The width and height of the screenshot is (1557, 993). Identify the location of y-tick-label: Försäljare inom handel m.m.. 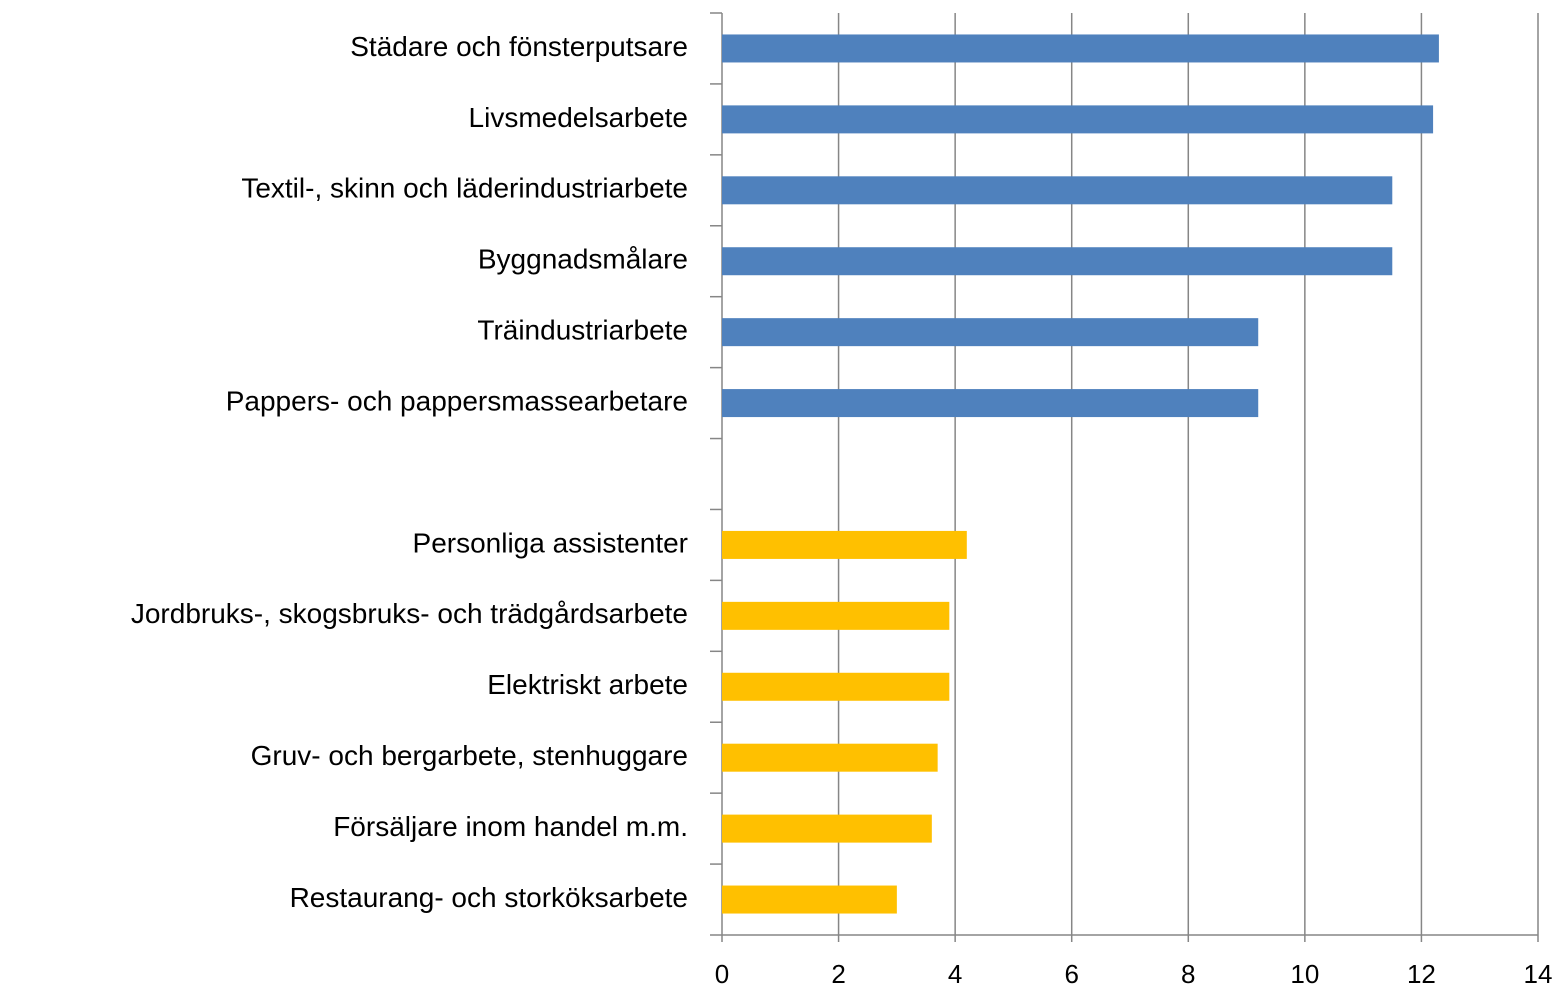
(510, 826).